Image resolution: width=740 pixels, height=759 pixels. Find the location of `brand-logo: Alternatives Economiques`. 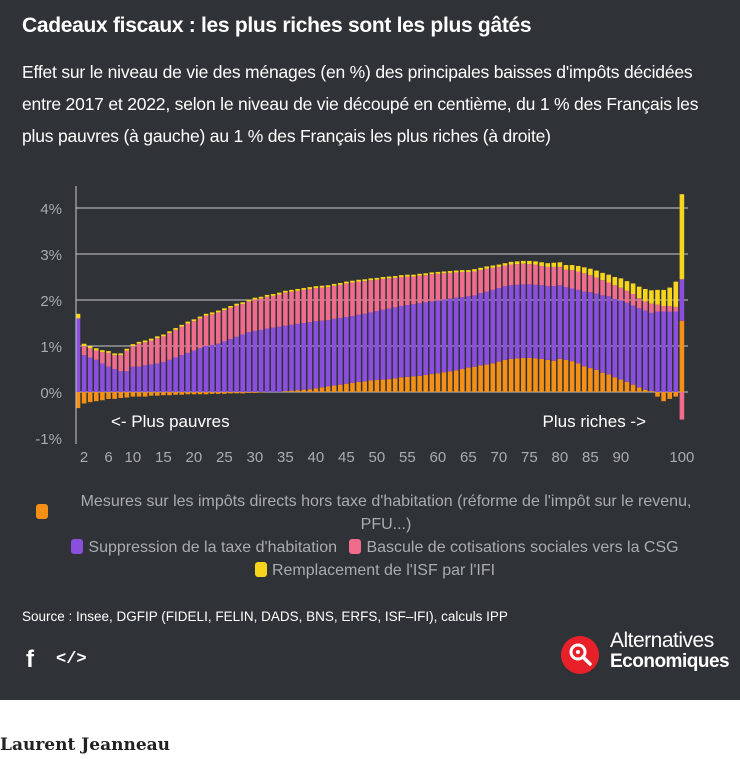

brand-logo: Alternatives Economiques is located at coordinates (670, 651).